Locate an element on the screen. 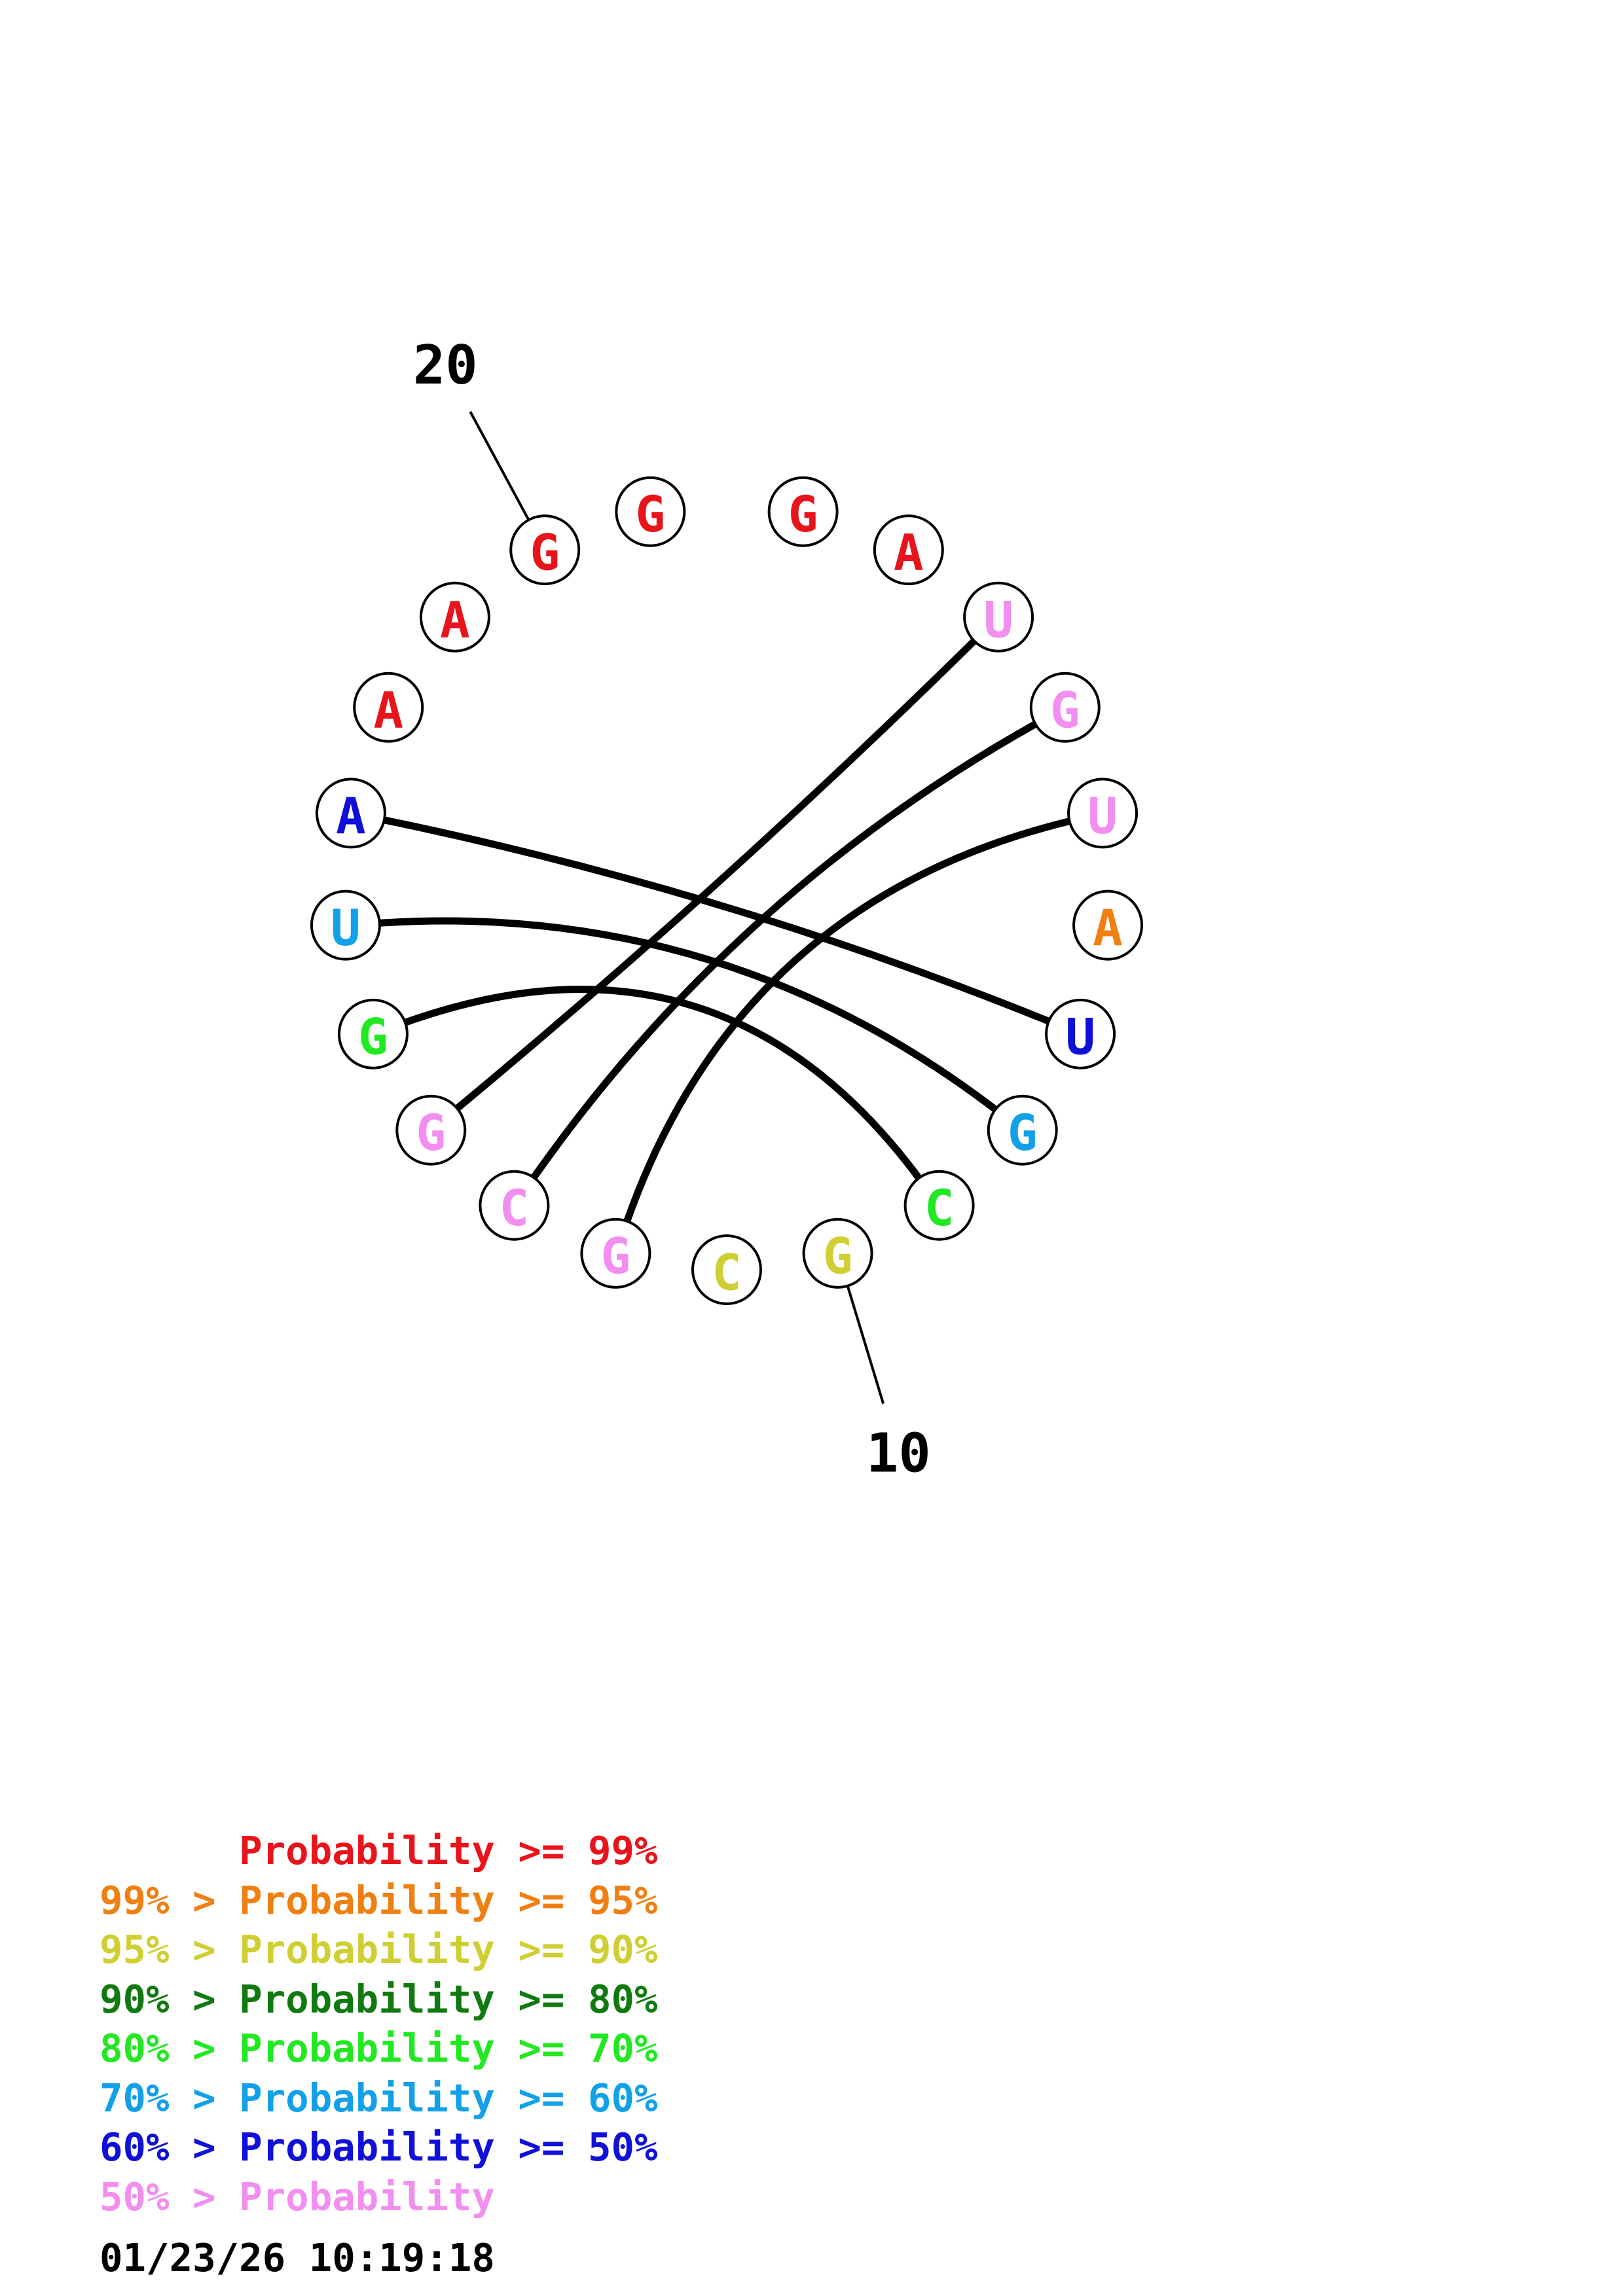  nucleotide-5: U is located at coordinates (1103, 813).